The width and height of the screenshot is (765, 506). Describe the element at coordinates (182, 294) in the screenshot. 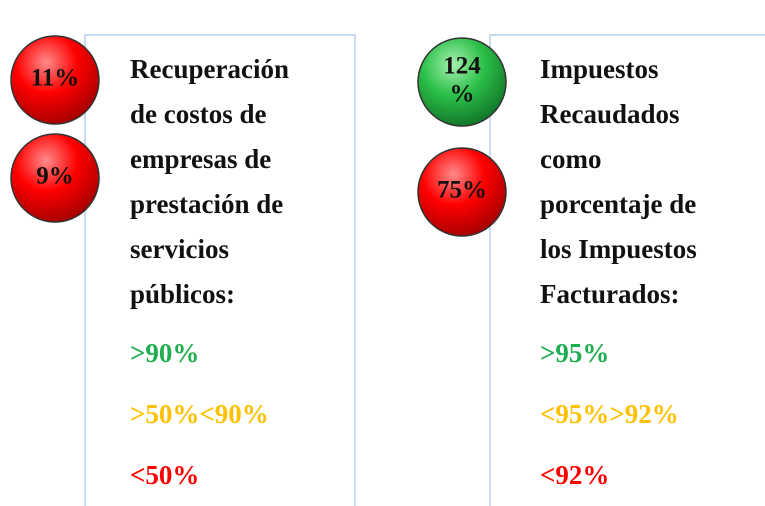

I see `indicator-title: públicos:` at that location.